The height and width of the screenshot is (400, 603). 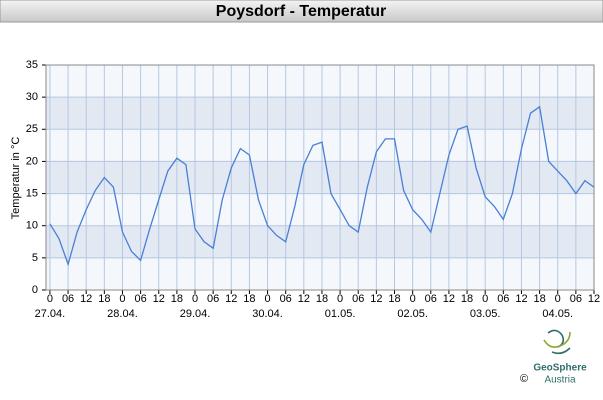 What do you see at coordinates (32, 226) in the screenshot?
I see `y-tick-label: 10` at bounding box center [32, 226].